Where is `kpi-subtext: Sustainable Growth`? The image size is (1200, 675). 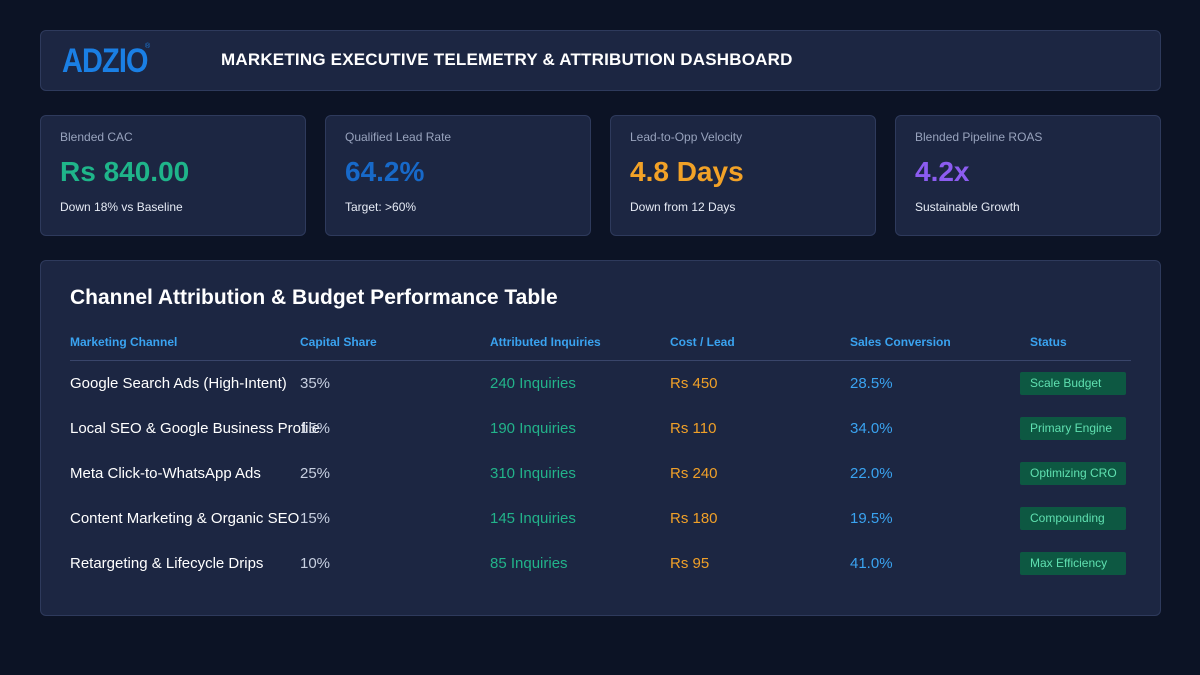
kpi-subtext: Sustainable Growth is located at coordinates (967, 207).